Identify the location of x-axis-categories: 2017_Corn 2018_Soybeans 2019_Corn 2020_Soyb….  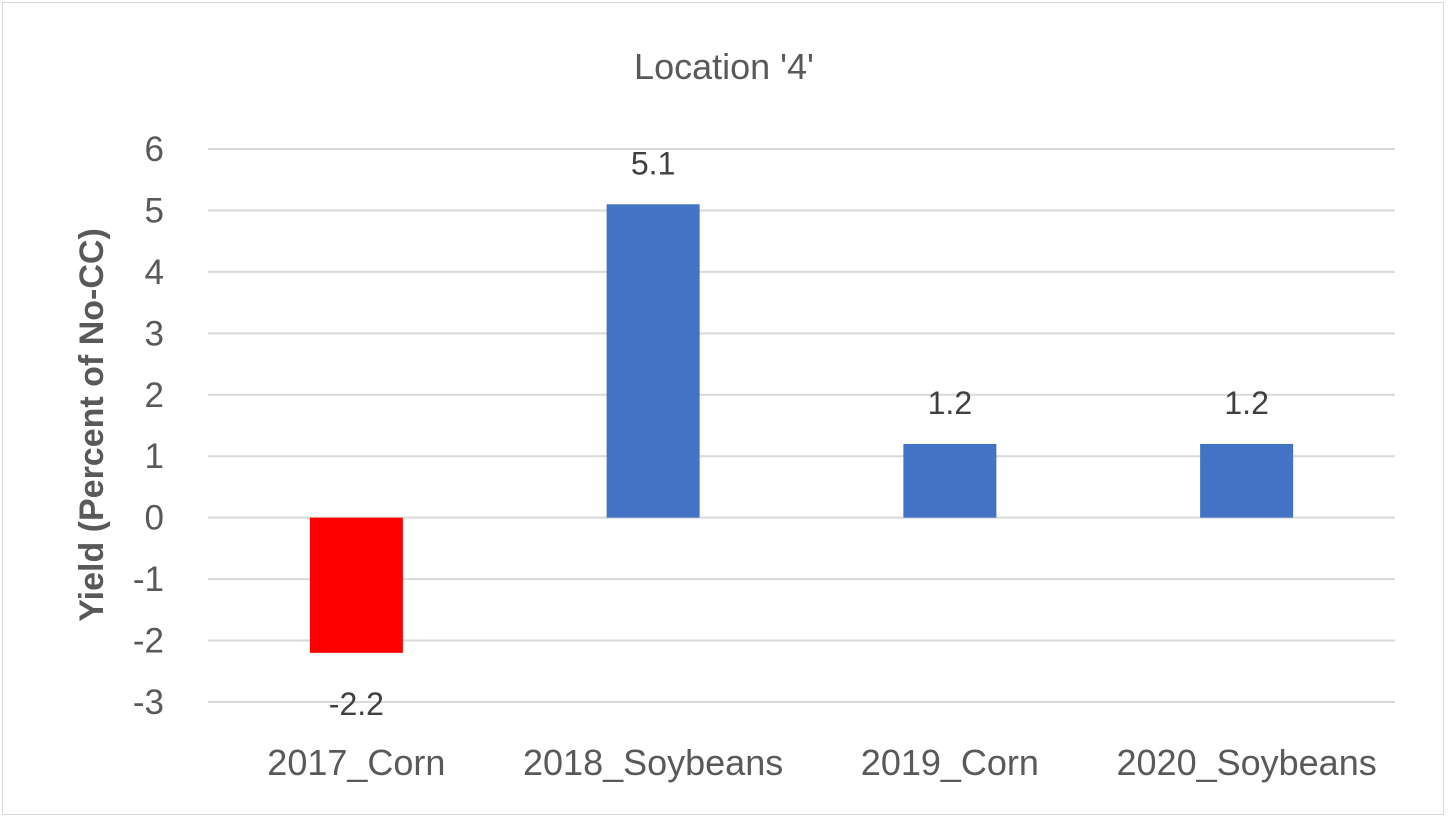
(821, 762).